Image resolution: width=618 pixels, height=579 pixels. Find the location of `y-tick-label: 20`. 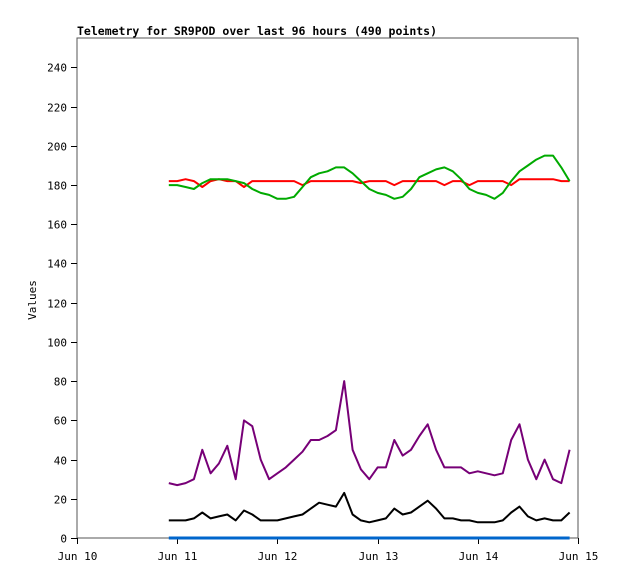

y-tick-label: 20 is located at coordinates (60, 500).